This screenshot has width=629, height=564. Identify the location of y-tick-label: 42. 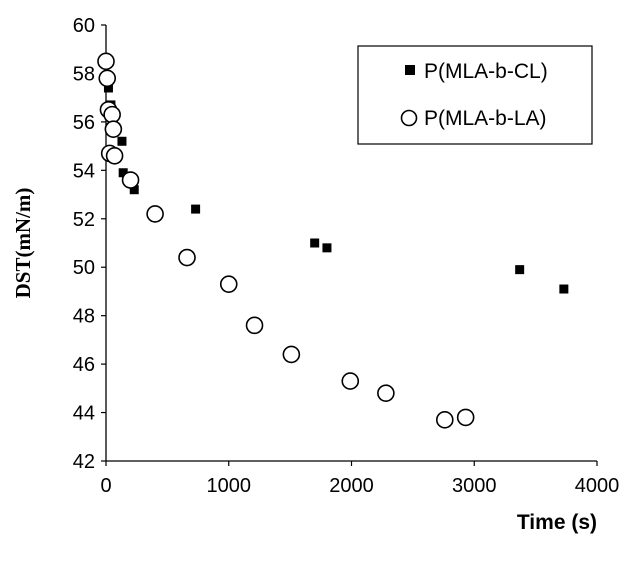
(84, 462).